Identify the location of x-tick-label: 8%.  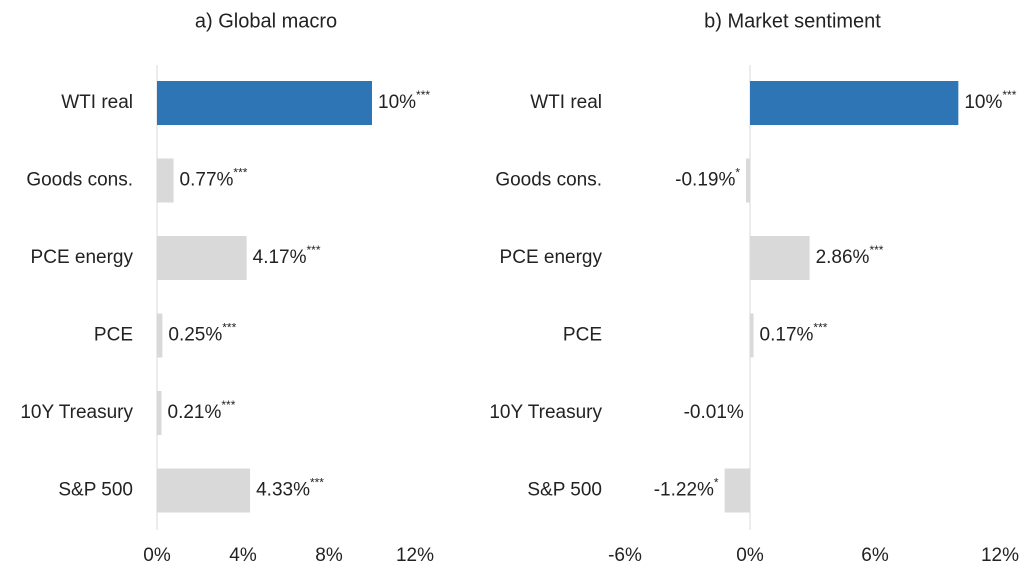
(329, 555).